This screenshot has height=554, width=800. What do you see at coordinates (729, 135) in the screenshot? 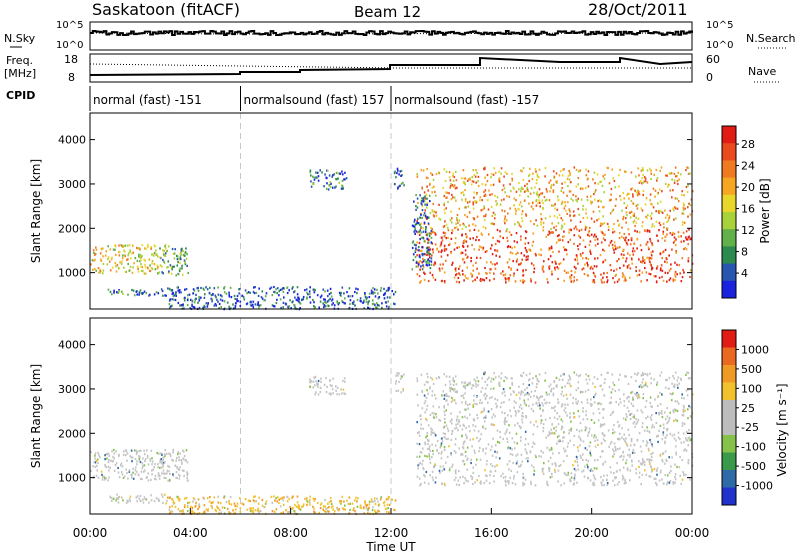
I see `colorbar-swatch` at bounding box center [729, 135].